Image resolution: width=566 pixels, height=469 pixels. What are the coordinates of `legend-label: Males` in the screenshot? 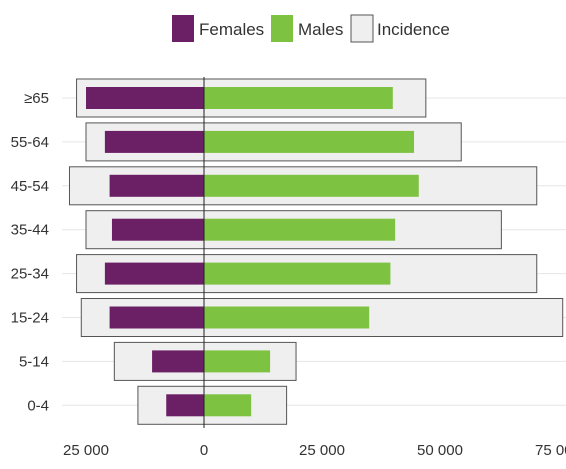 It's located at (320, 29).